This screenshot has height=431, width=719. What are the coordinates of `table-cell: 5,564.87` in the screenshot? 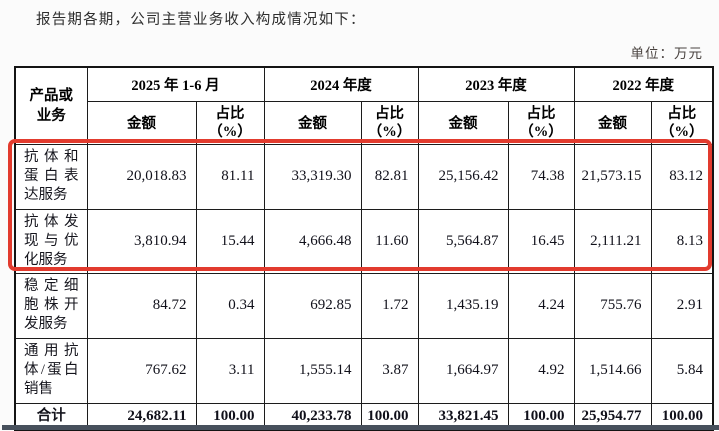 It's located at (463, 241).